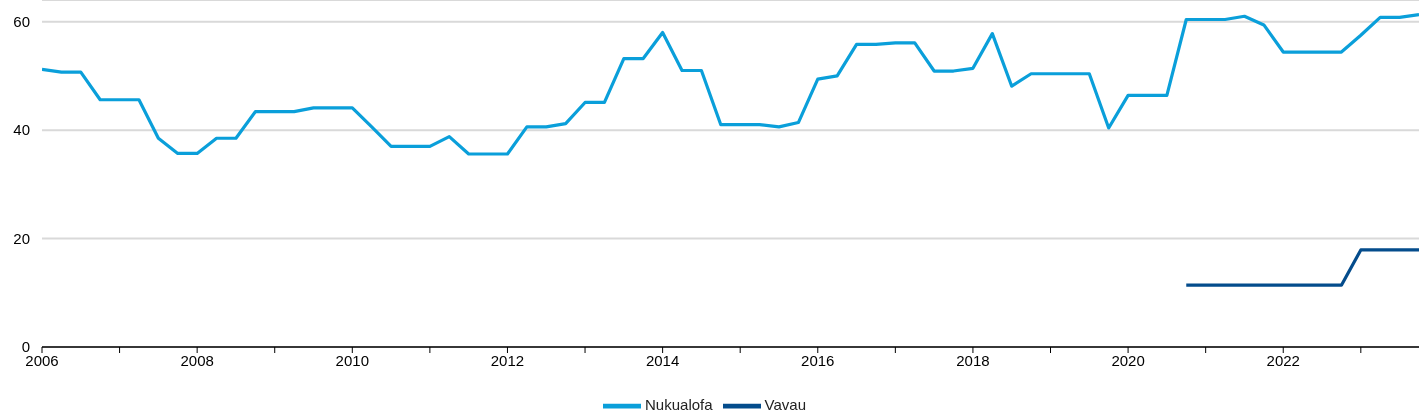 This screenshot has height=420, width=1419. I want to click on x-tick-label: 2018, so click(973, 360).